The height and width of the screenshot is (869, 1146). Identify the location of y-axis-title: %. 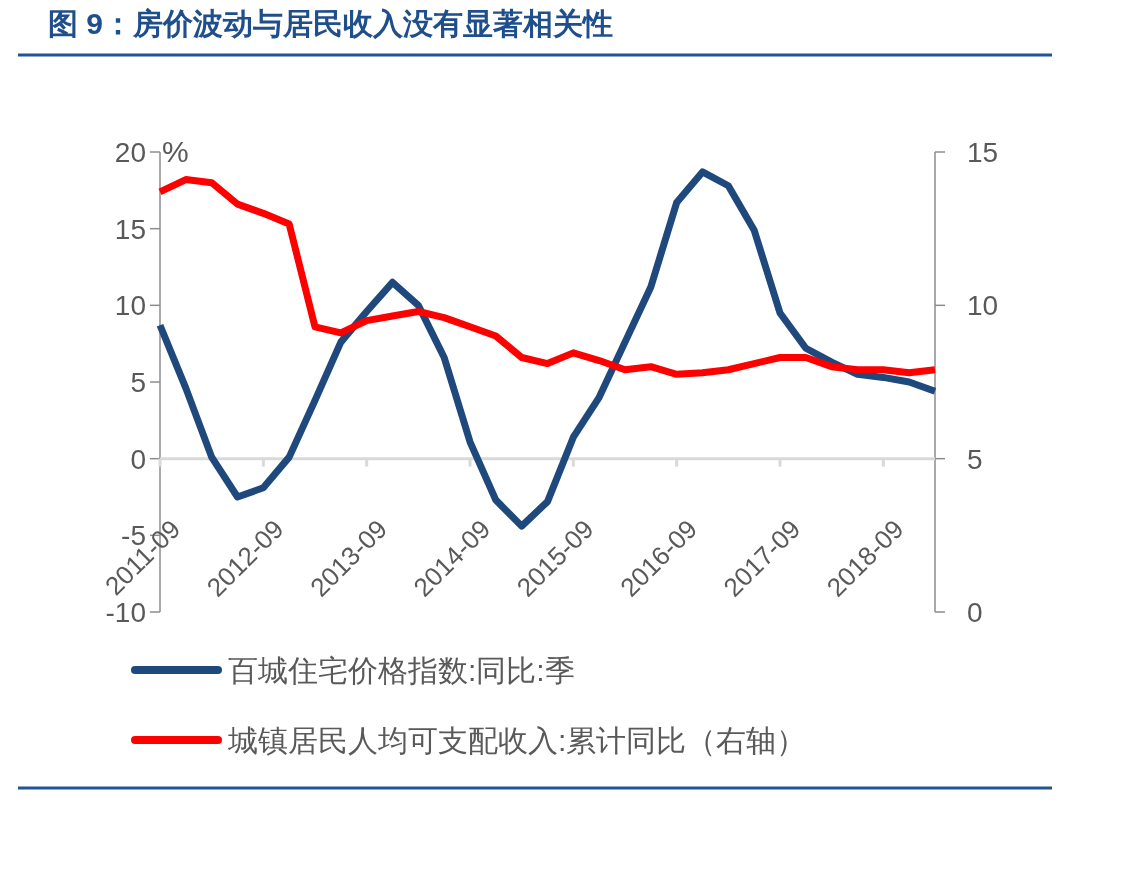
(175, 151).